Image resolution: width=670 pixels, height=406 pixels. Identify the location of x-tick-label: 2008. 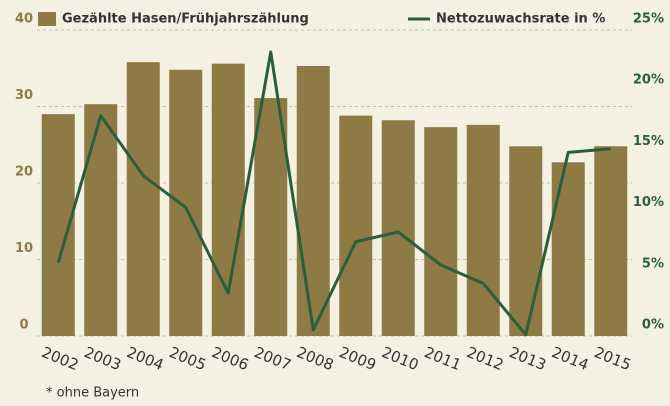
(315, 358).